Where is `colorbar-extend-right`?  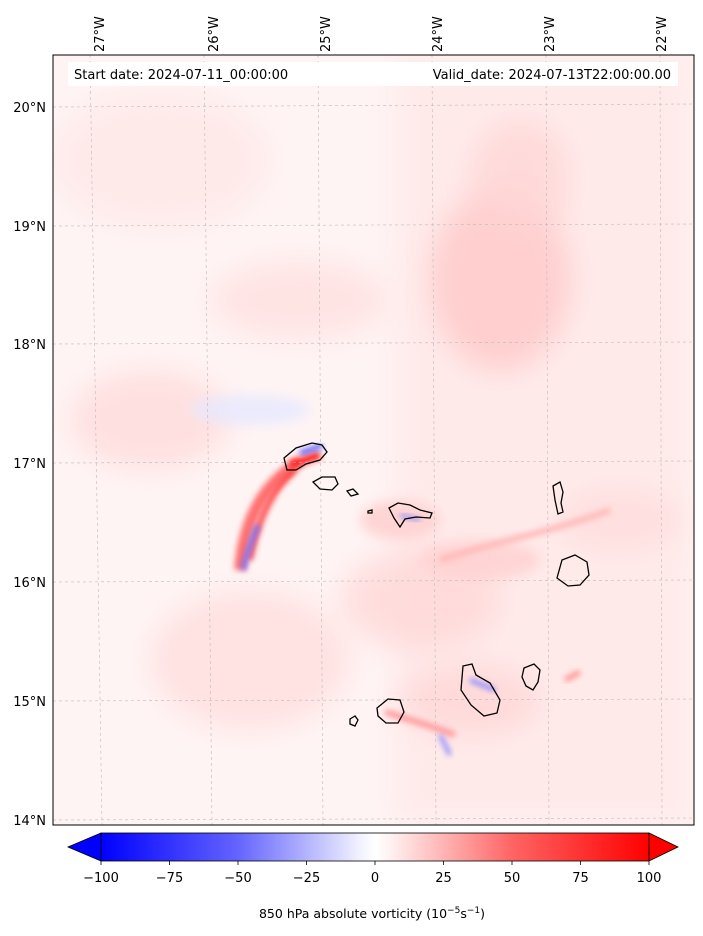
colorbar-extend-right is located at coordinates (663, 847).